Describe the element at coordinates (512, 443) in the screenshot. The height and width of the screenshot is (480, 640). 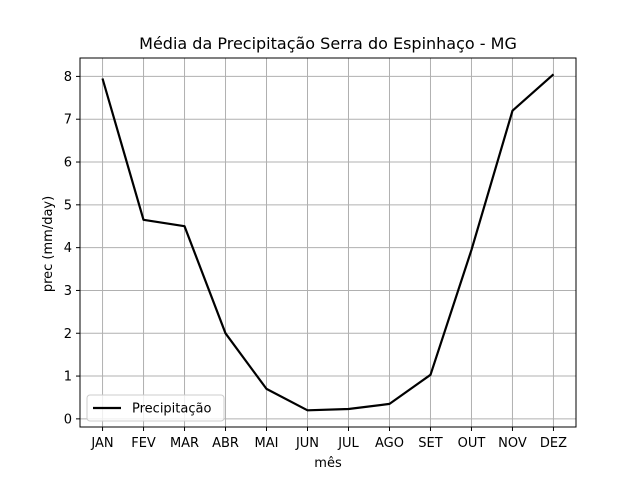
I see `x-tick-label: NOV` at that location.